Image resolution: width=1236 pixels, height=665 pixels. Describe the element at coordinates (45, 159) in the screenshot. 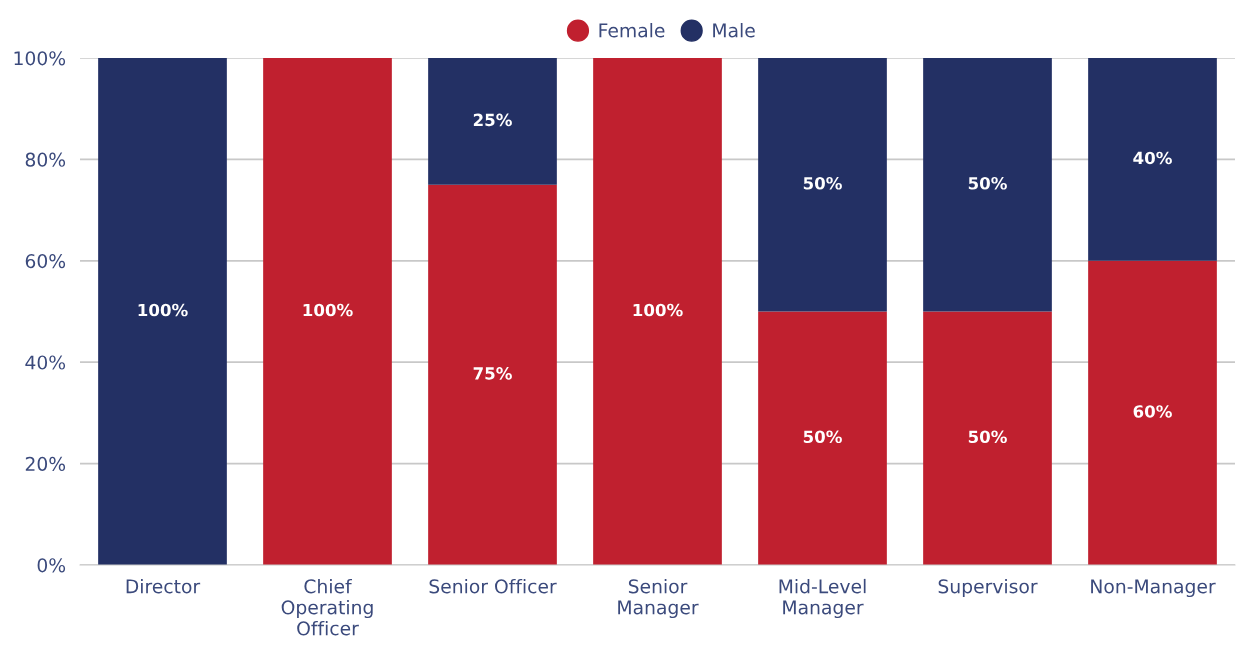

I see `y-tick-label: 80%` at that location.